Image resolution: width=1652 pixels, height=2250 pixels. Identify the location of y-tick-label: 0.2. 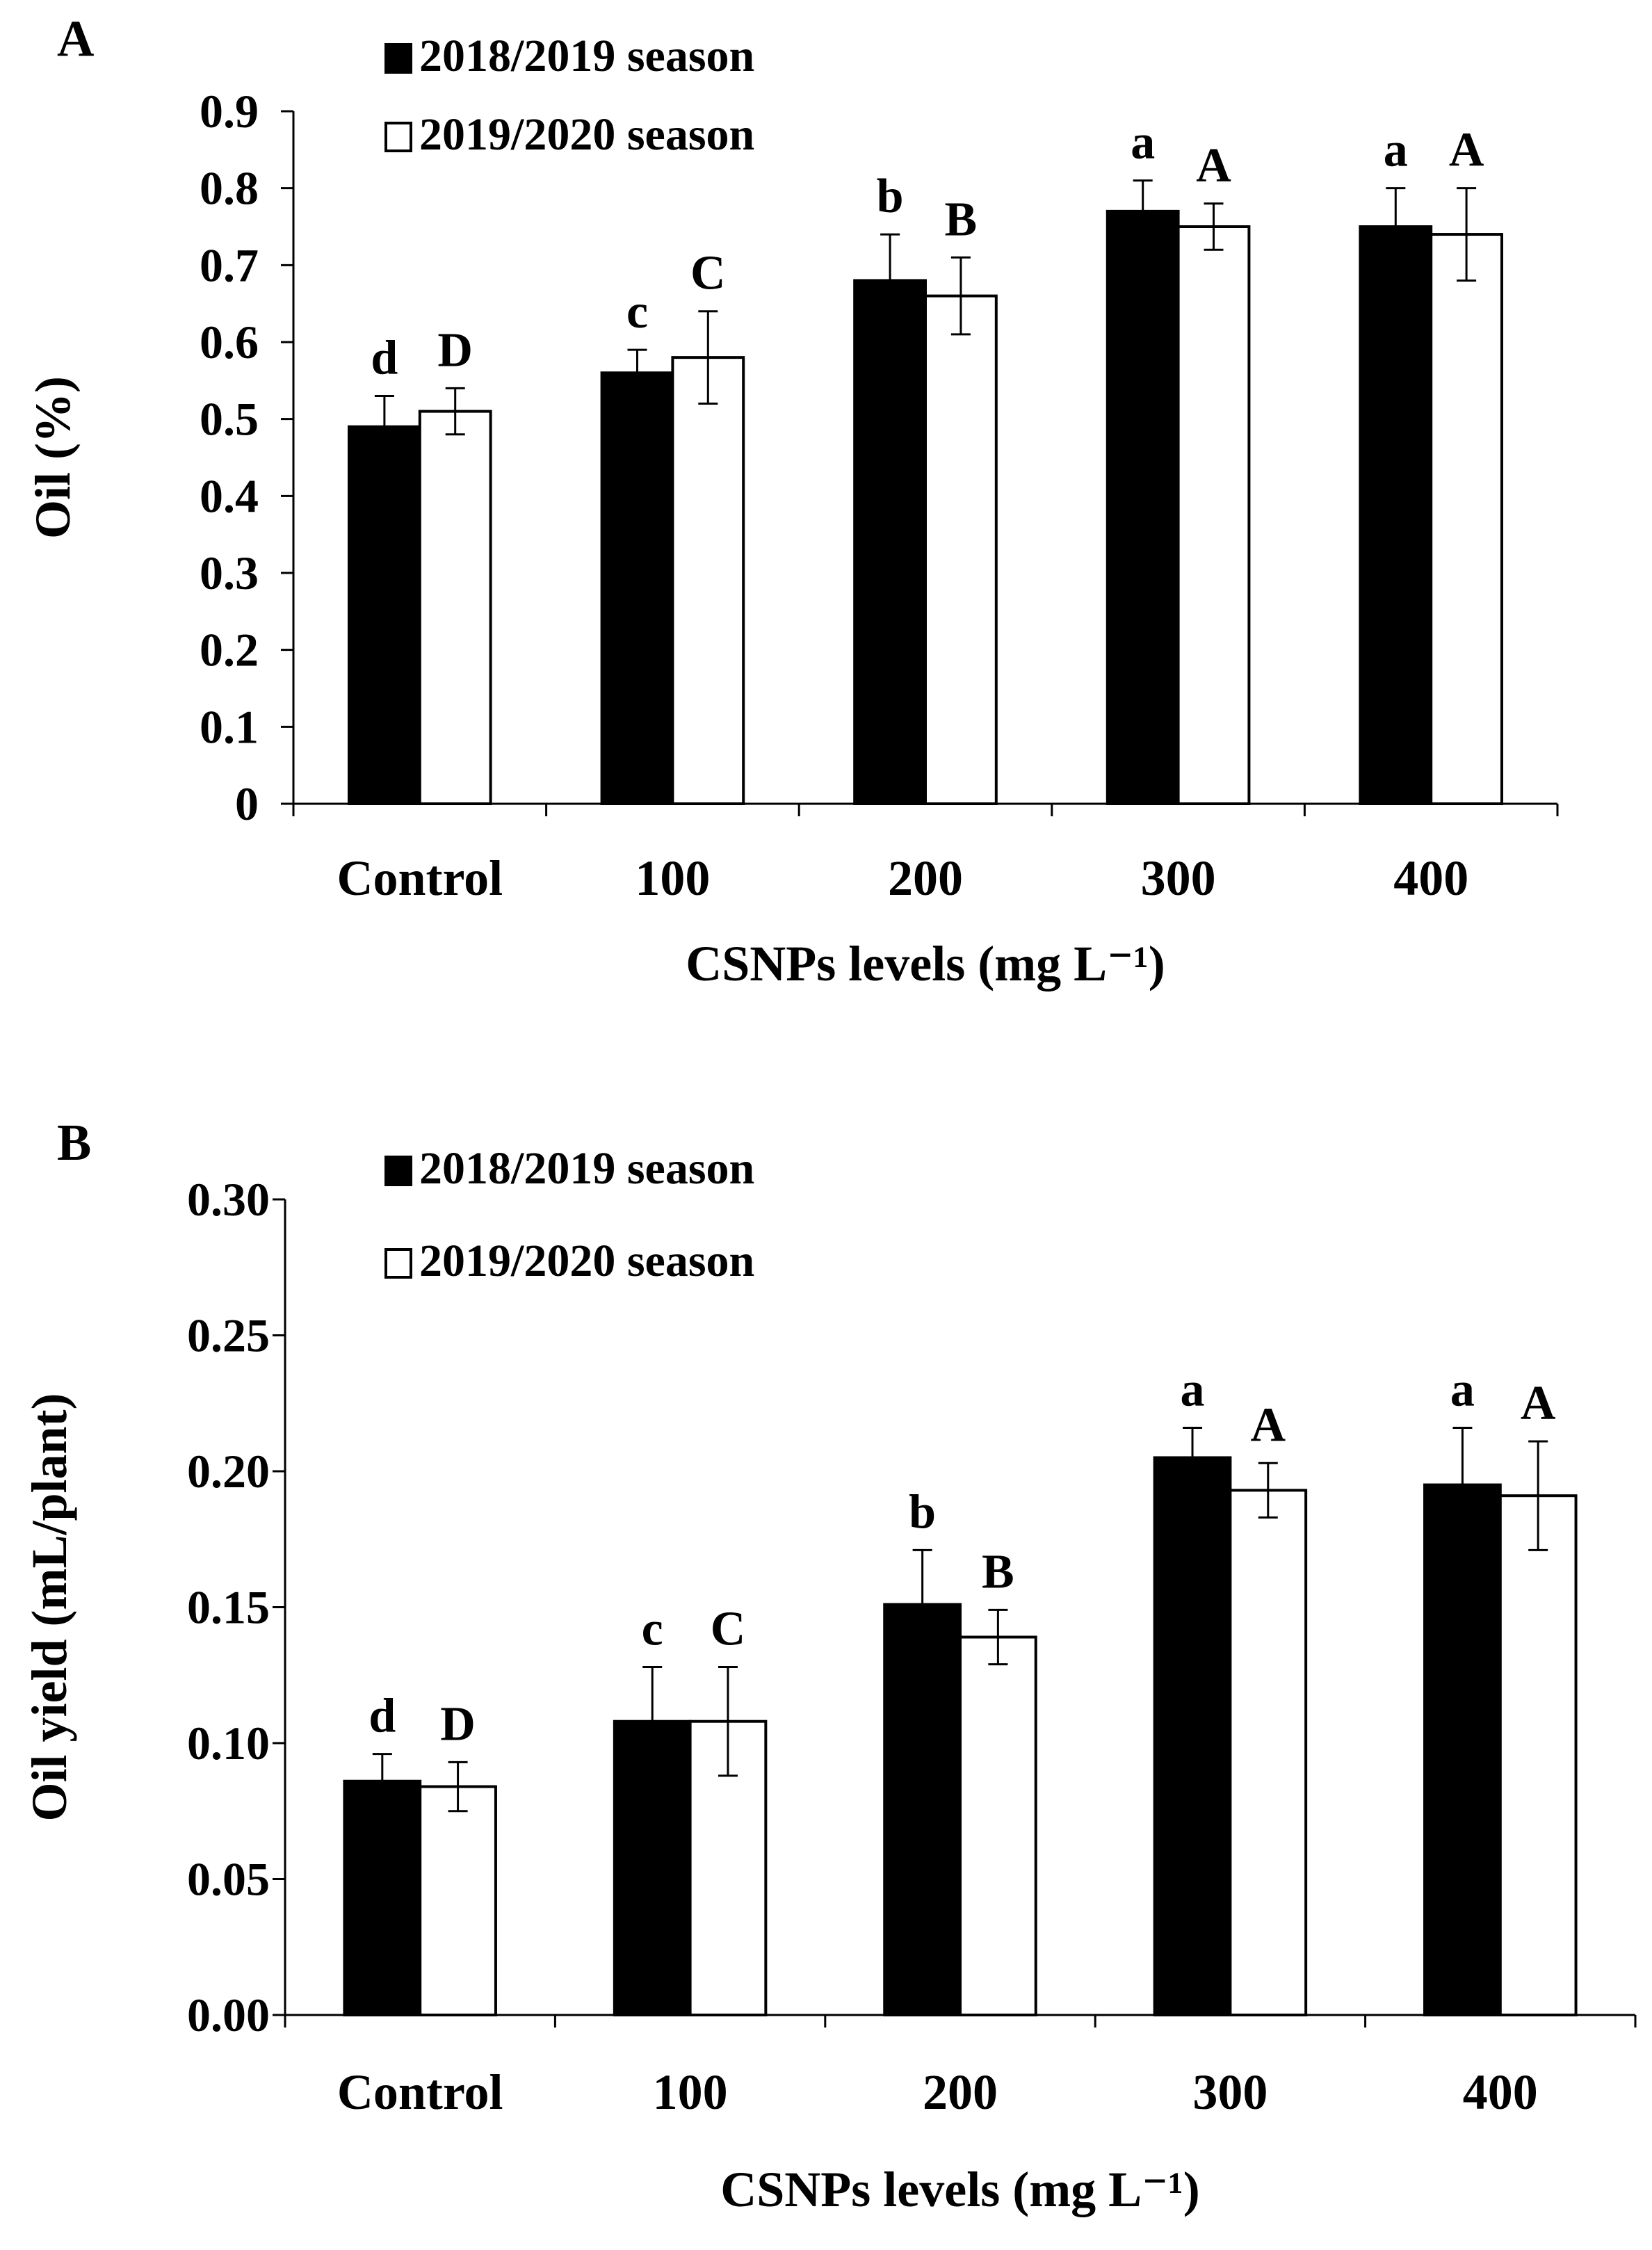
(229, 650).